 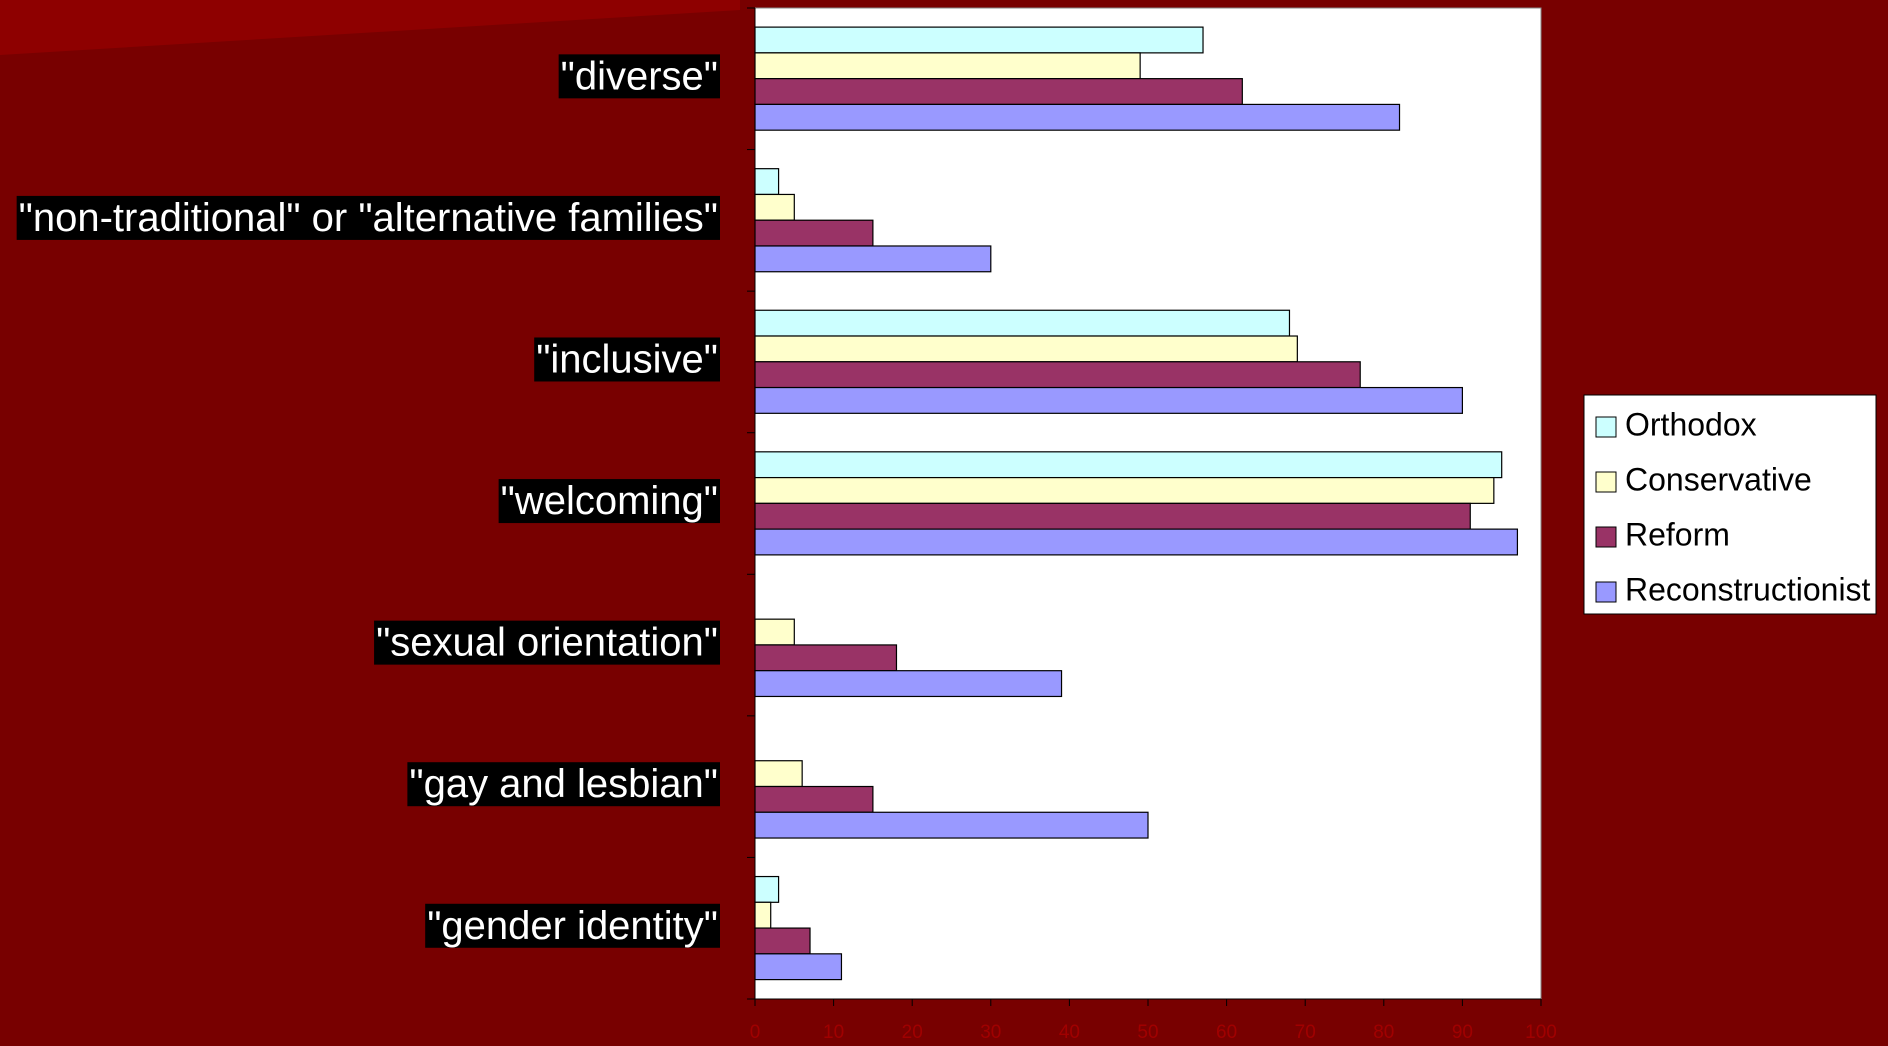 I want to click on legend-label: Conservative, so click(x=1718, y=479).